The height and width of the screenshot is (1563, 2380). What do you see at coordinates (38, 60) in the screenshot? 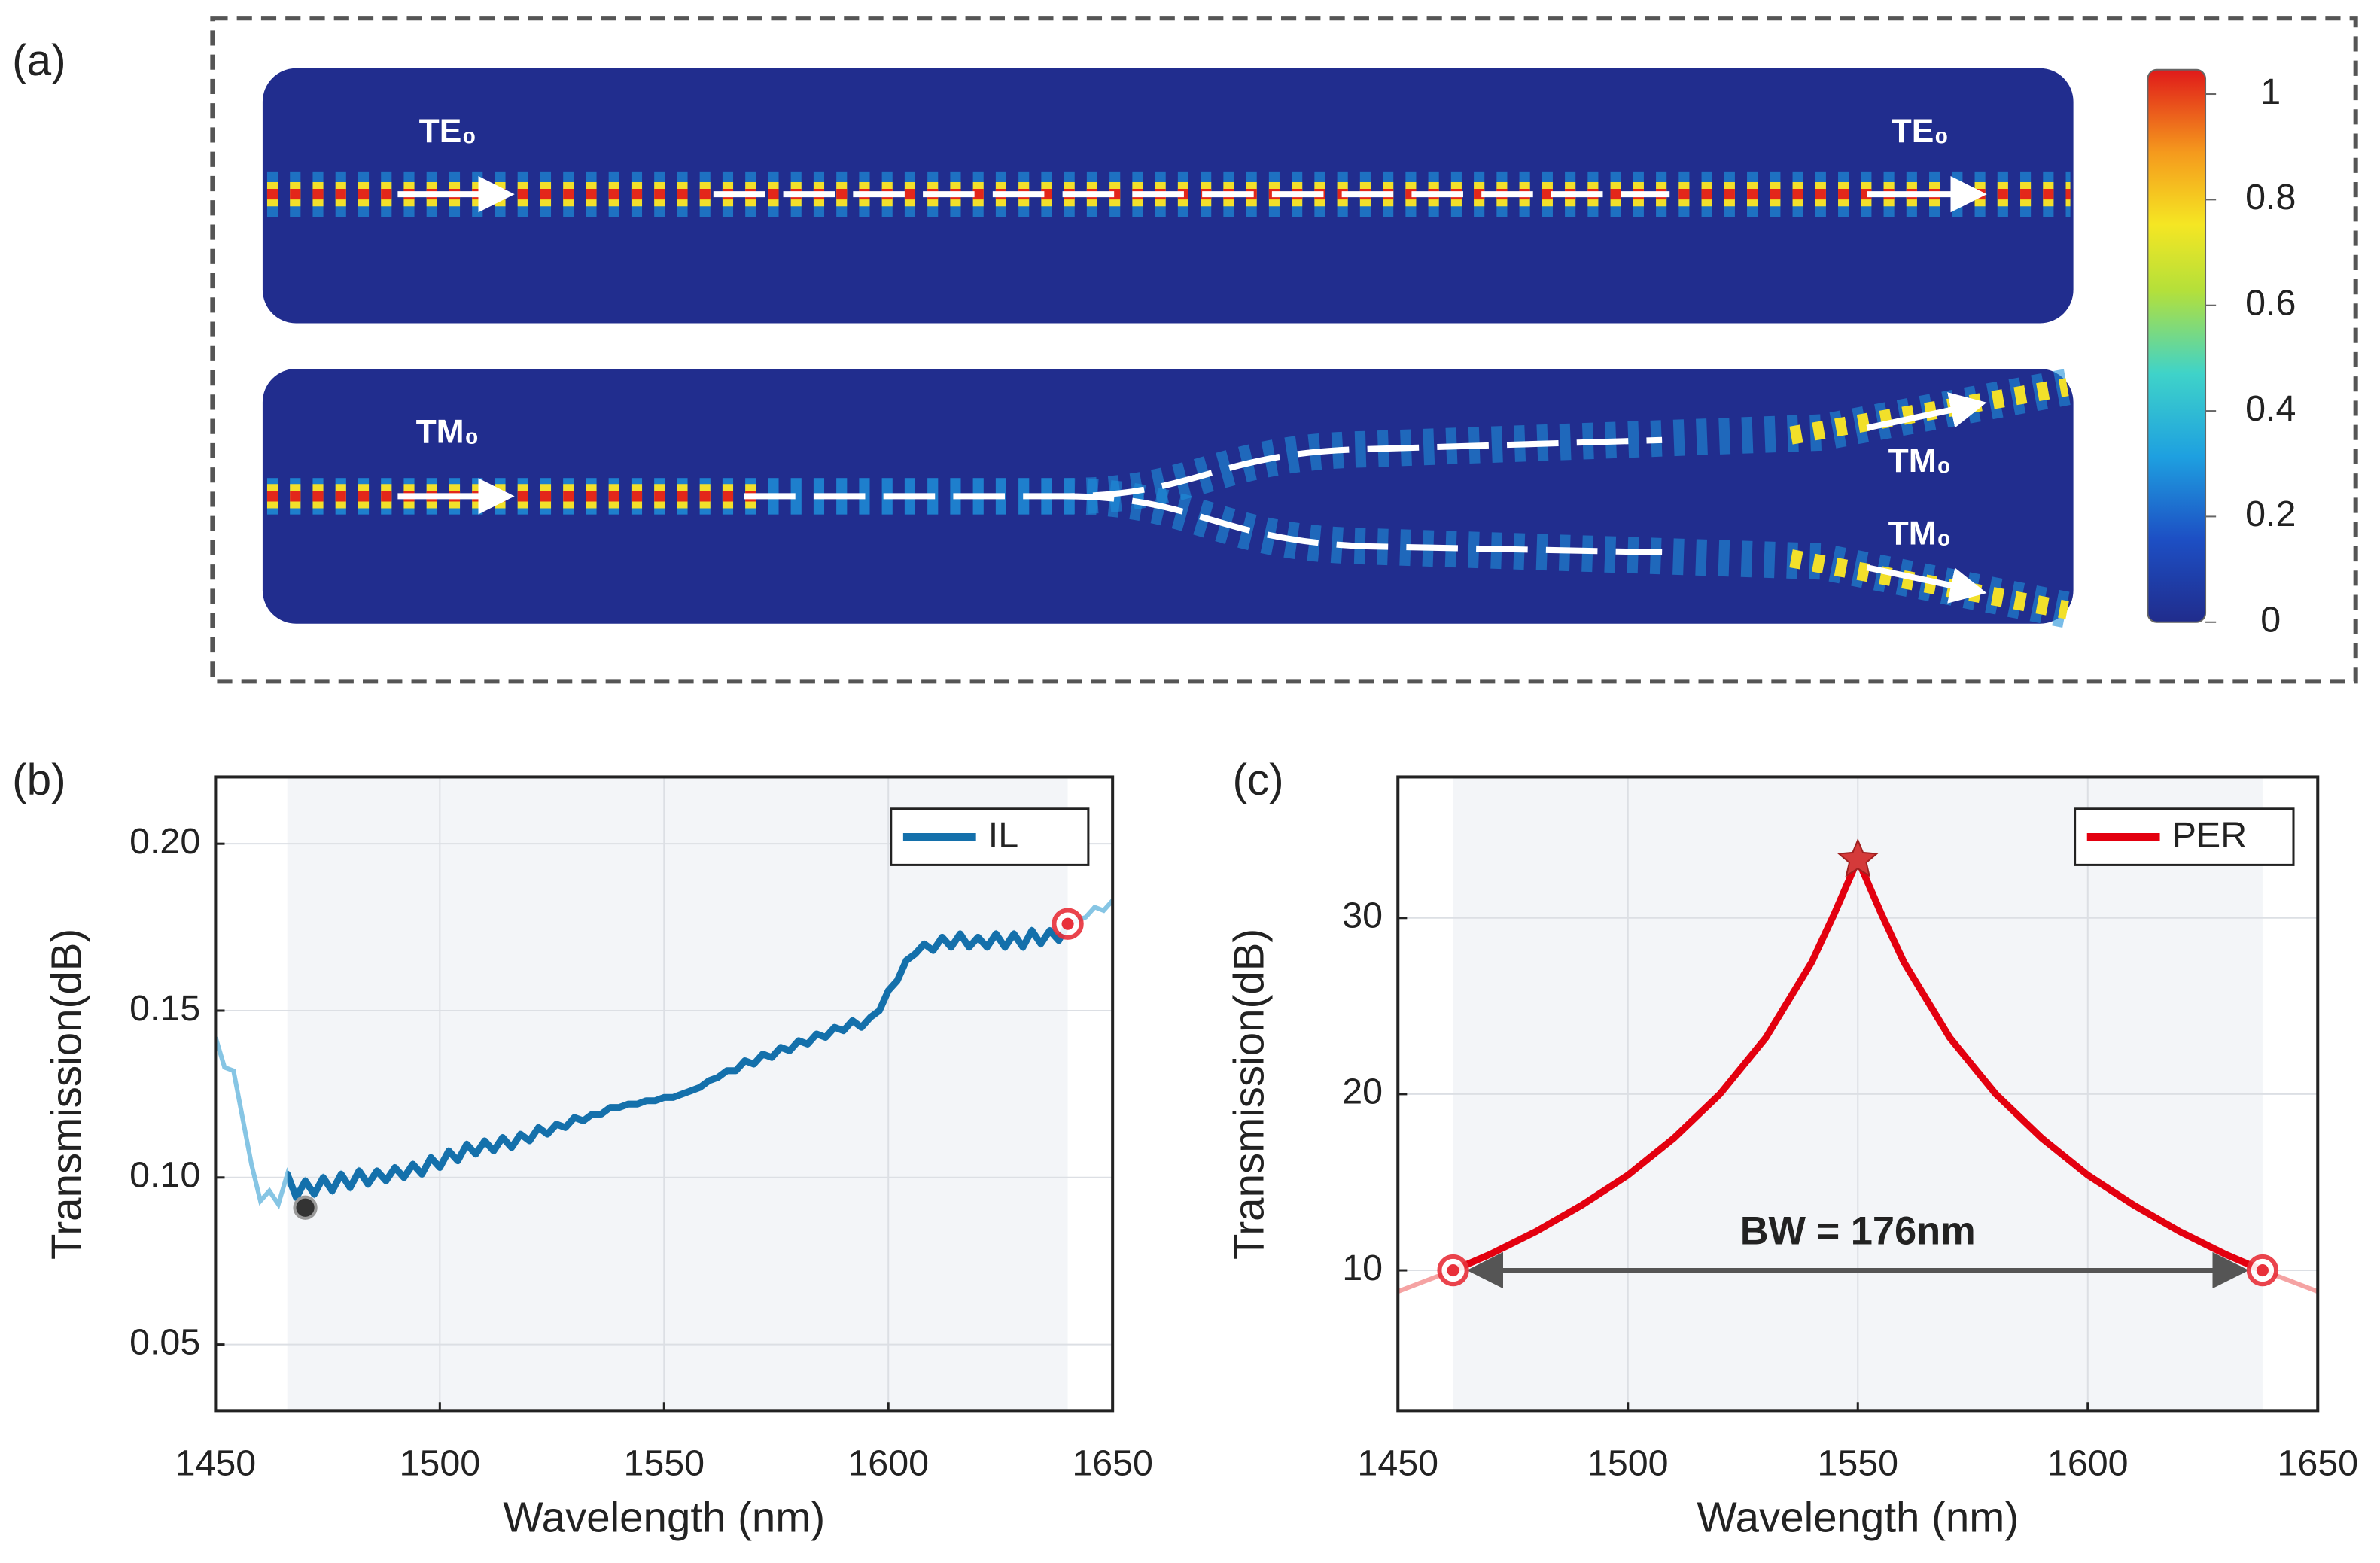
I see `panel-label: (a)` at bounding box center [38, 60].